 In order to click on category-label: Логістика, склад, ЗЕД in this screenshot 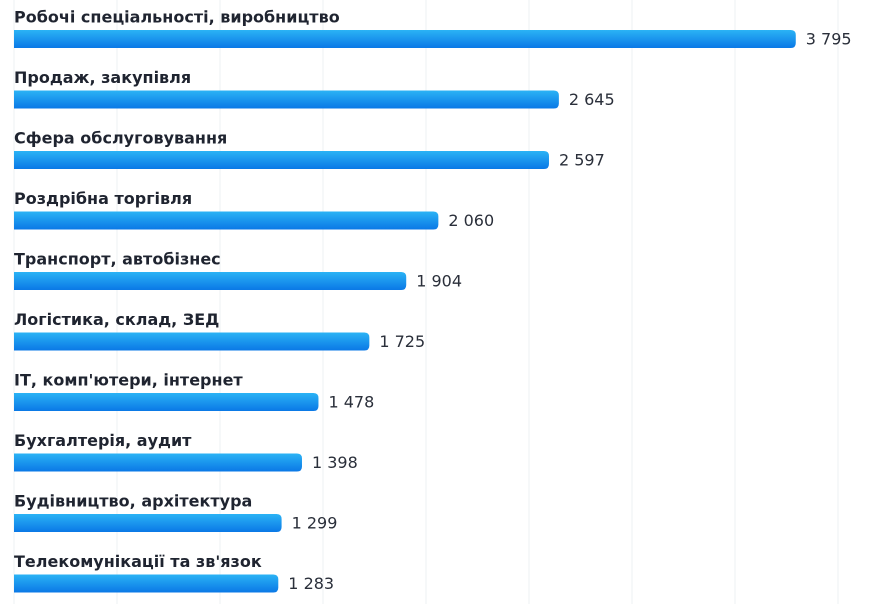, I will do `click(116, 319)`.